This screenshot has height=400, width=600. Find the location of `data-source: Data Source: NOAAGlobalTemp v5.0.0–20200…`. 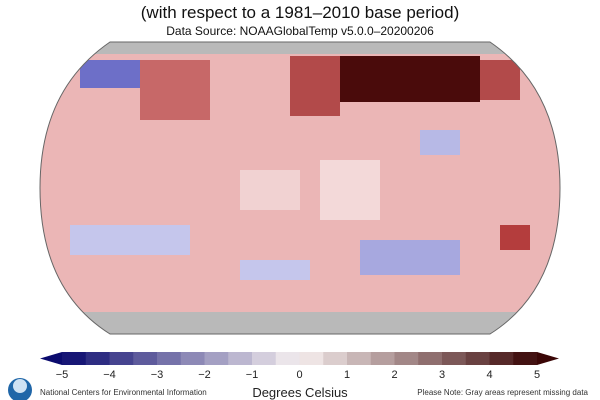

data-source: Data Source: NOAAGlobalTemp v5.0.0–20200… is located at coordinates (300, 31).